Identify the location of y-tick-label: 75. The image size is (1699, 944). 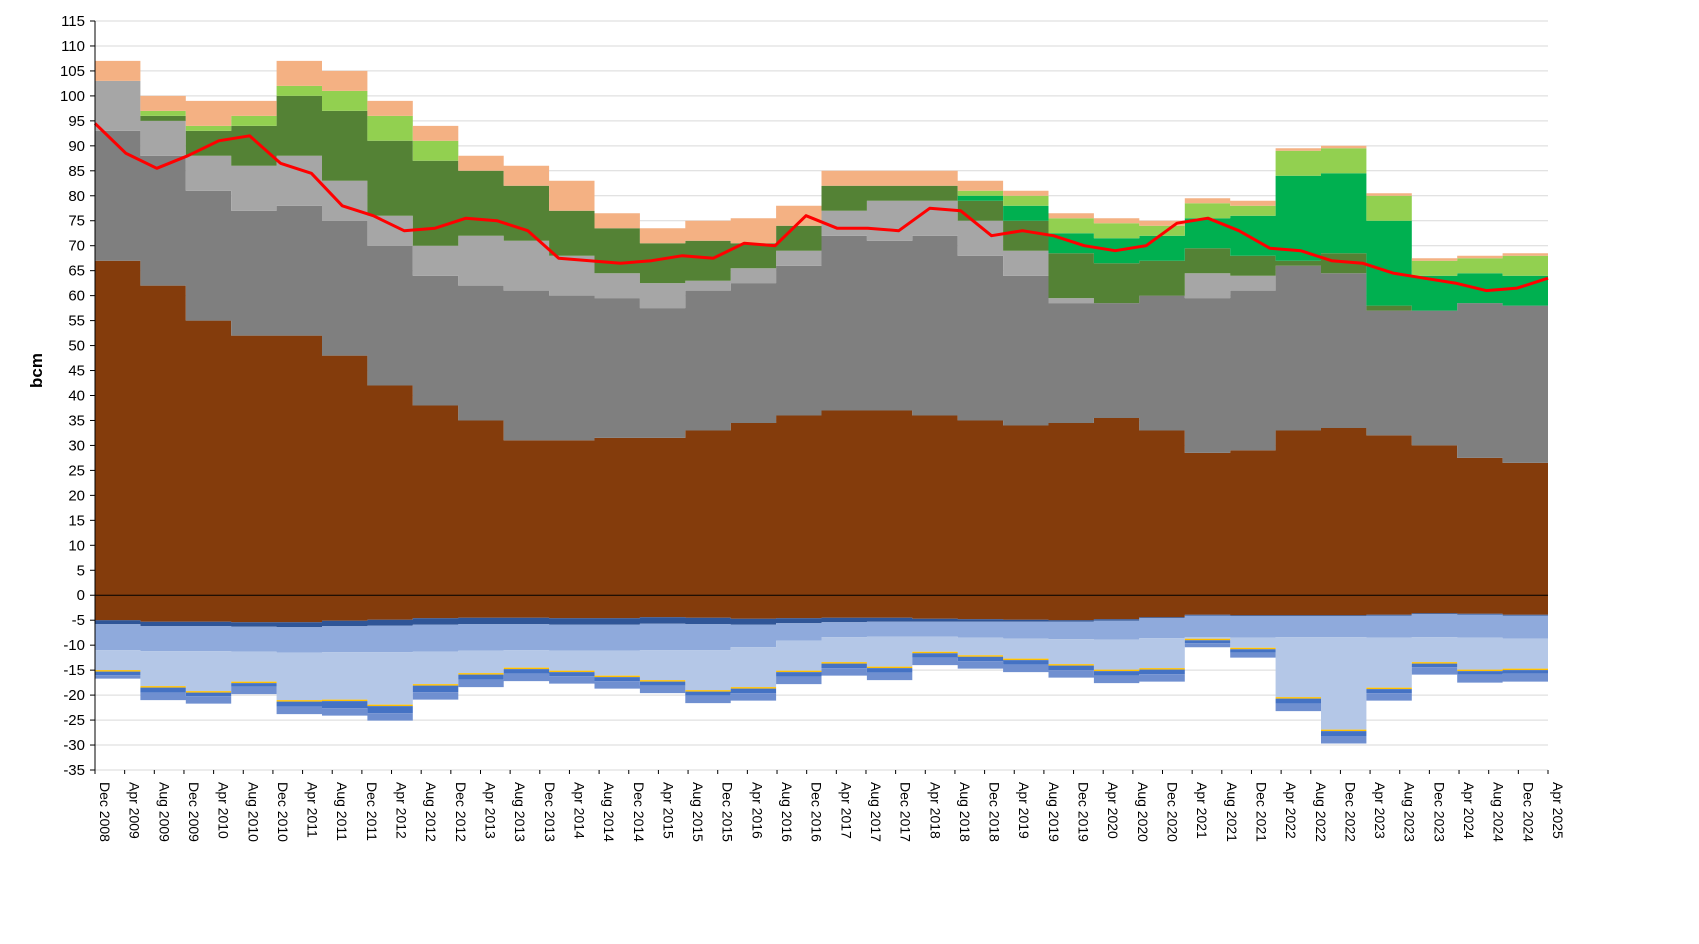
(76, 221).